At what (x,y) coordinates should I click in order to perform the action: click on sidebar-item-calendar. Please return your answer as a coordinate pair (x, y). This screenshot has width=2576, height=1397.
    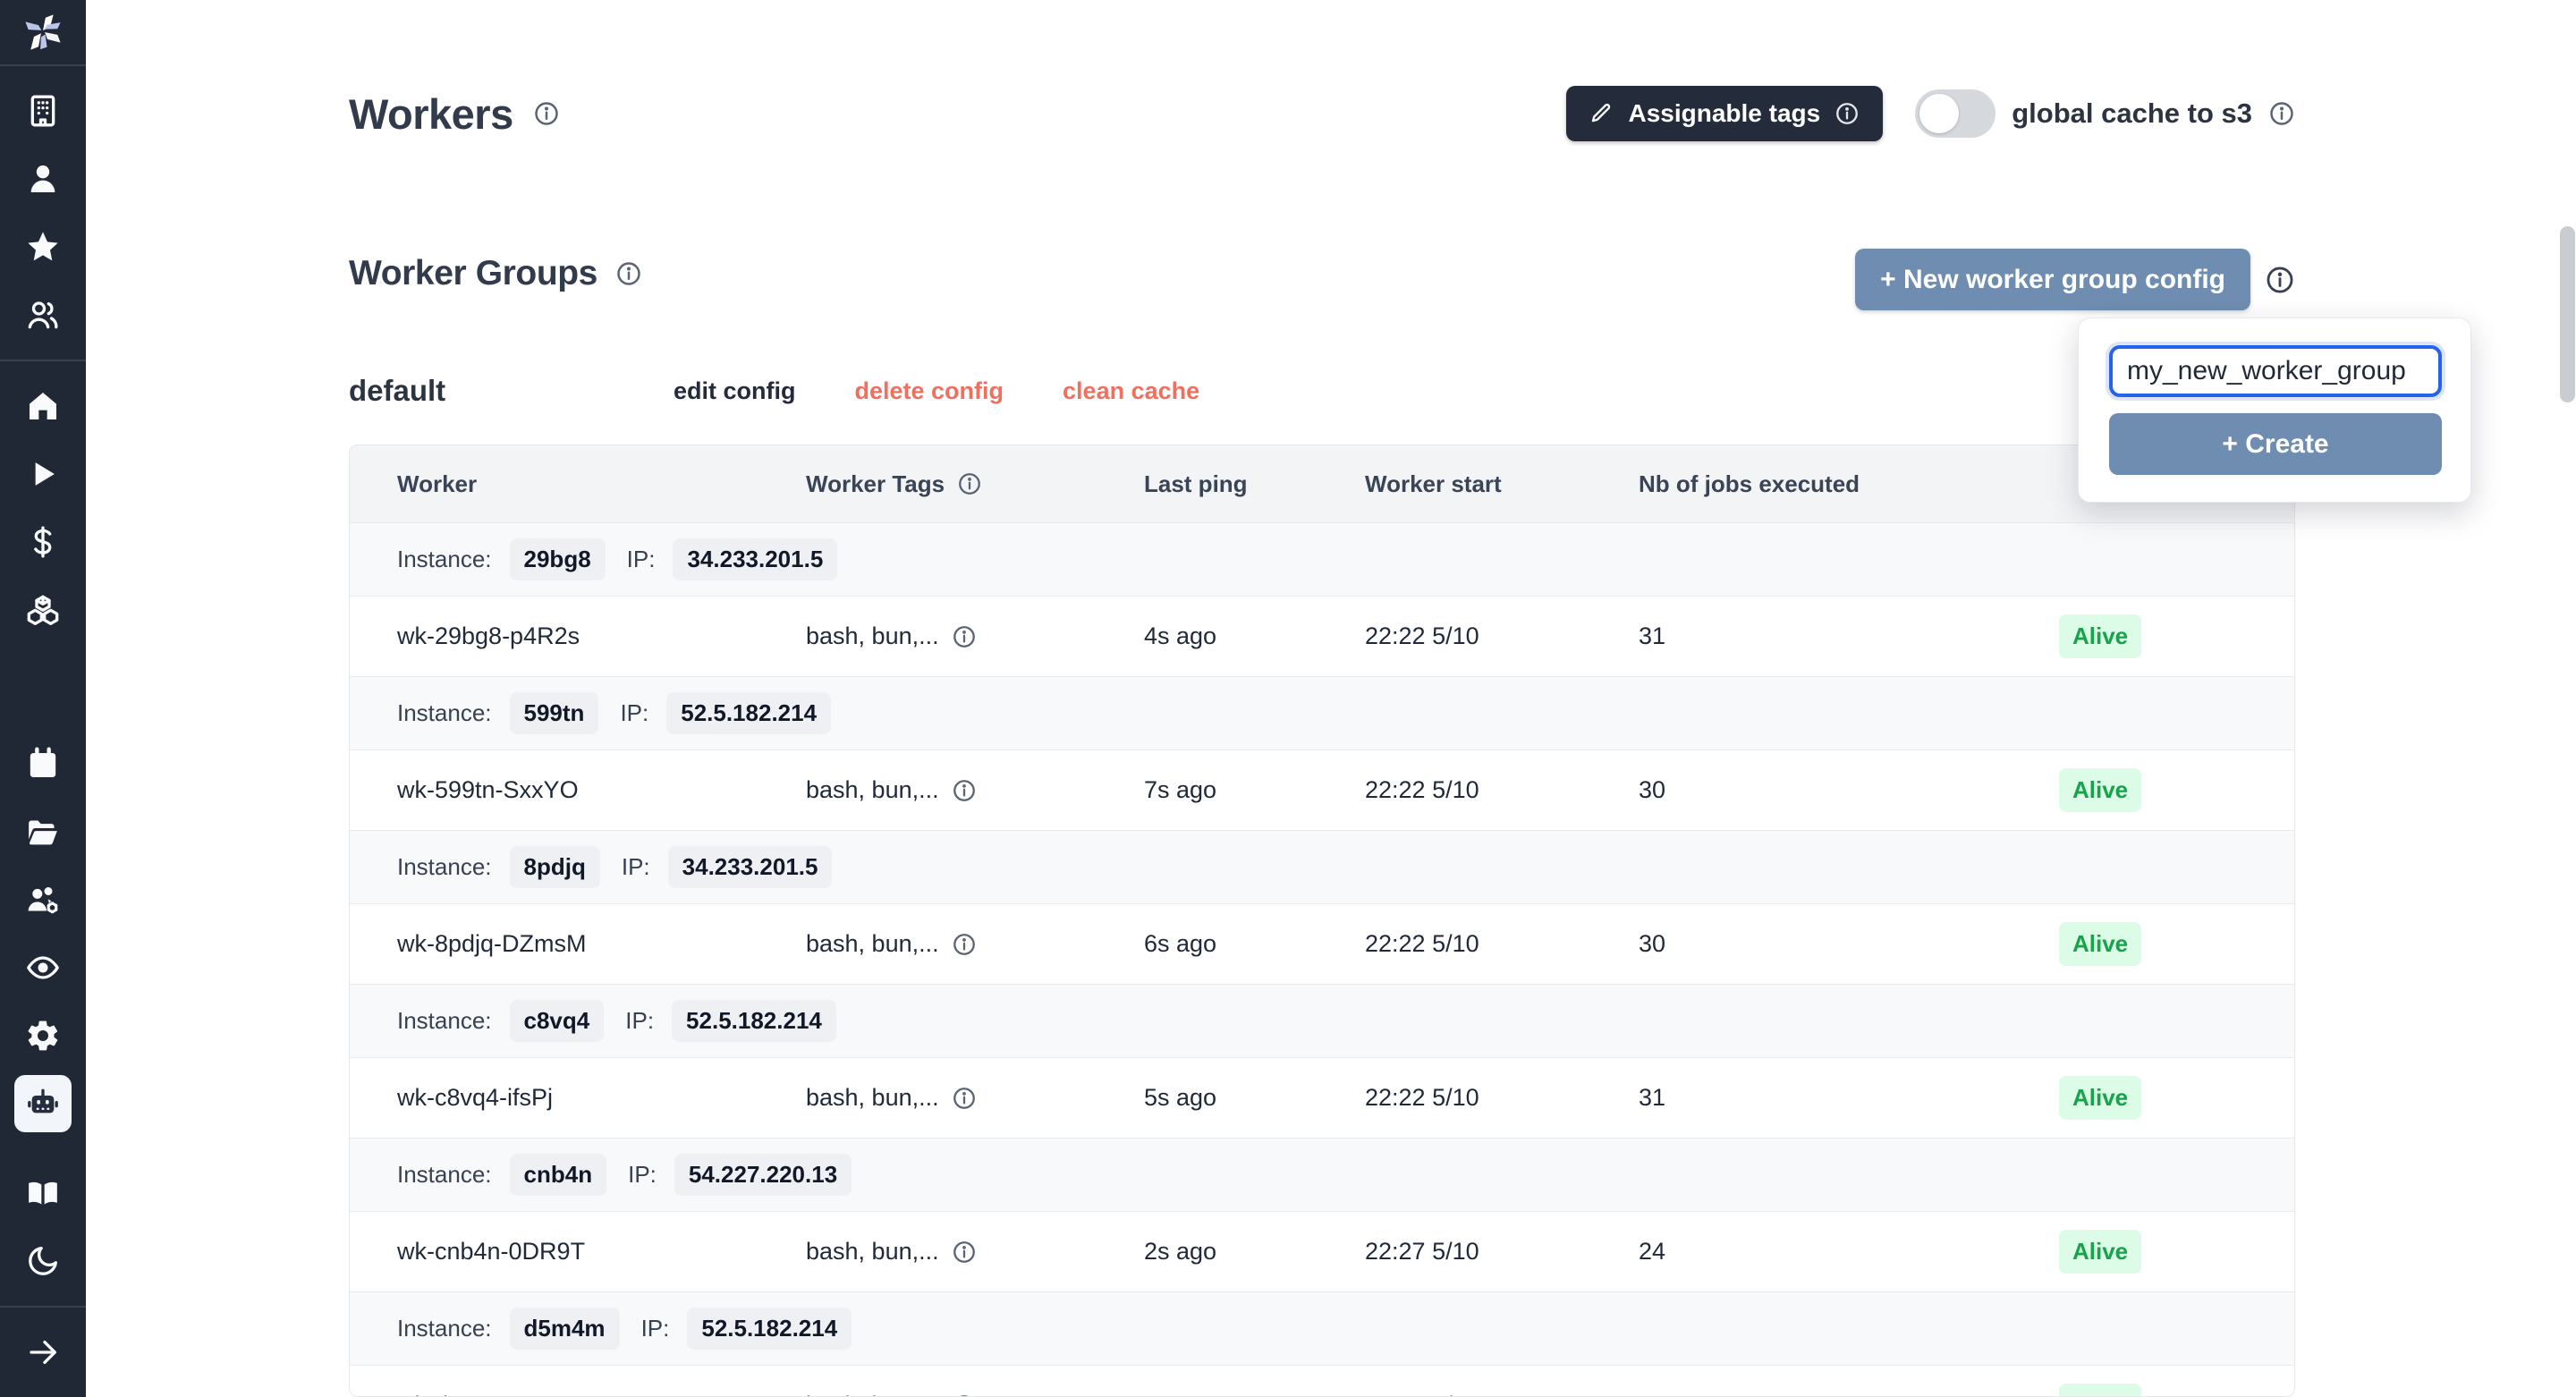
    Looking at the image, I should click on (43, 763).